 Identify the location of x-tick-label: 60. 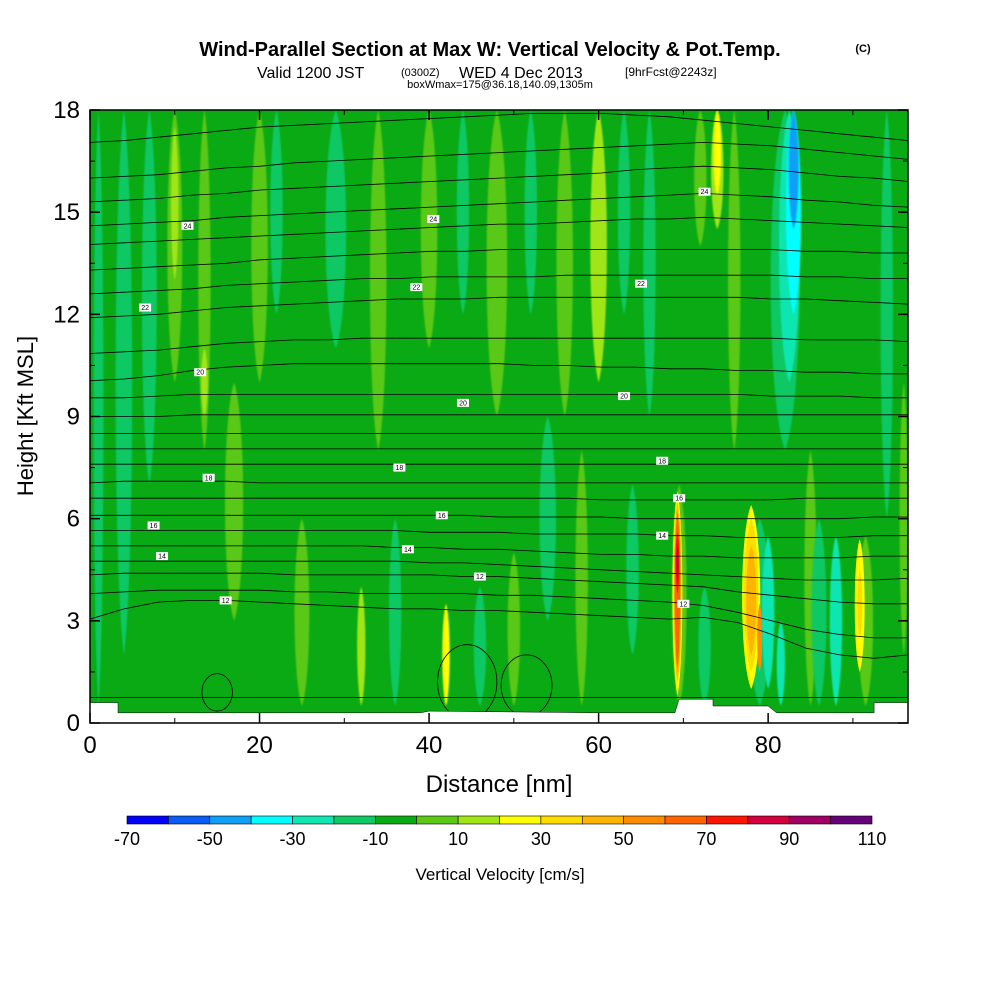
(598, 745).